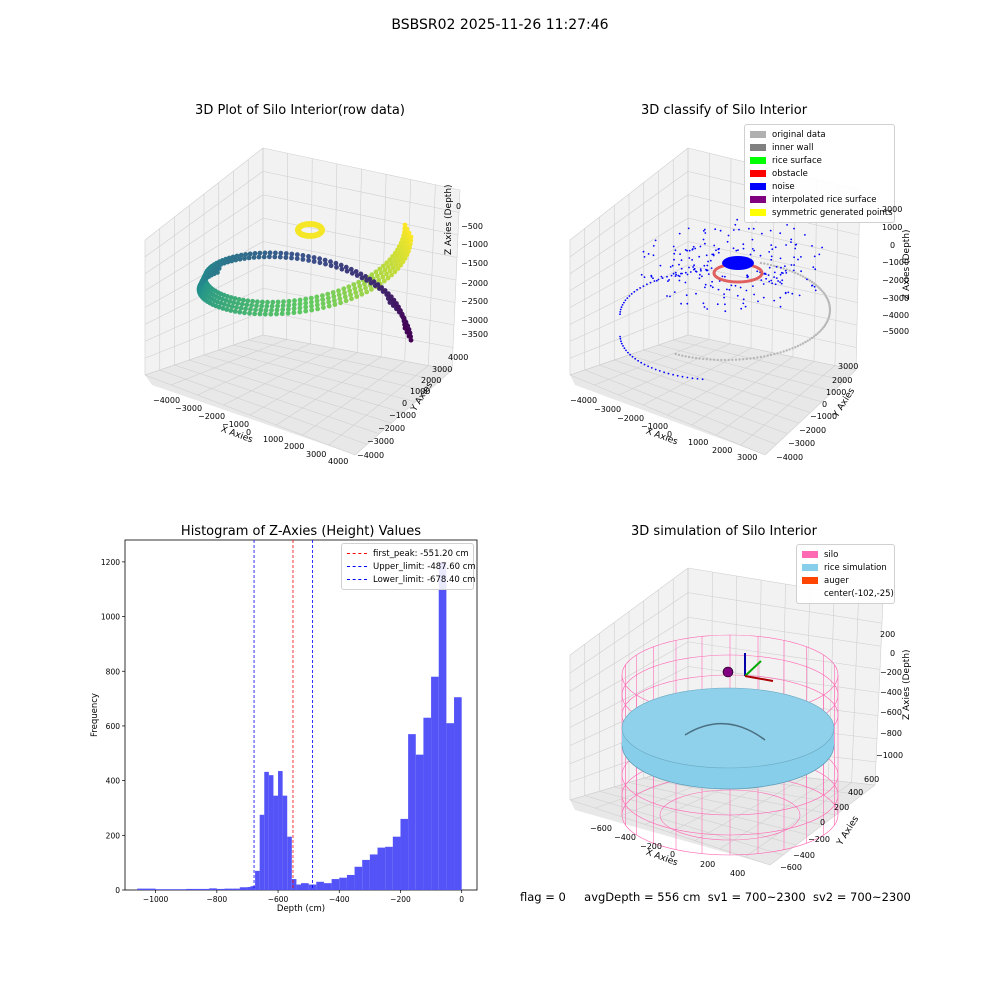 The width and height of the screenshot is (1000, 1000). What do you see at coordinates (167, 400) in the screenshot?
I see `tick-label: −4000` at bounding box center [167, 400].